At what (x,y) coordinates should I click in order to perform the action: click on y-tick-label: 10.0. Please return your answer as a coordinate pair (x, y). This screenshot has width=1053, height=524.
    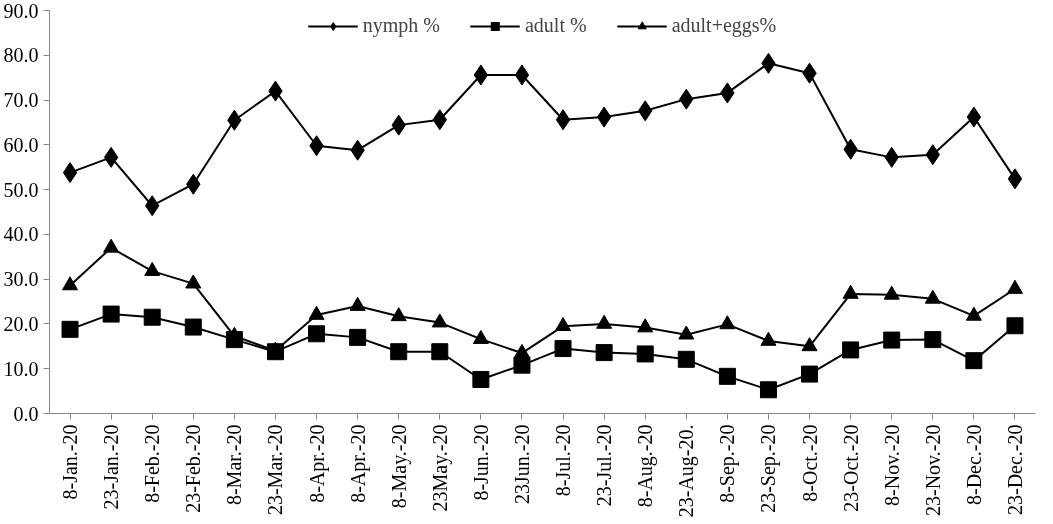
    Looking at the image, I should click on (21, 368).